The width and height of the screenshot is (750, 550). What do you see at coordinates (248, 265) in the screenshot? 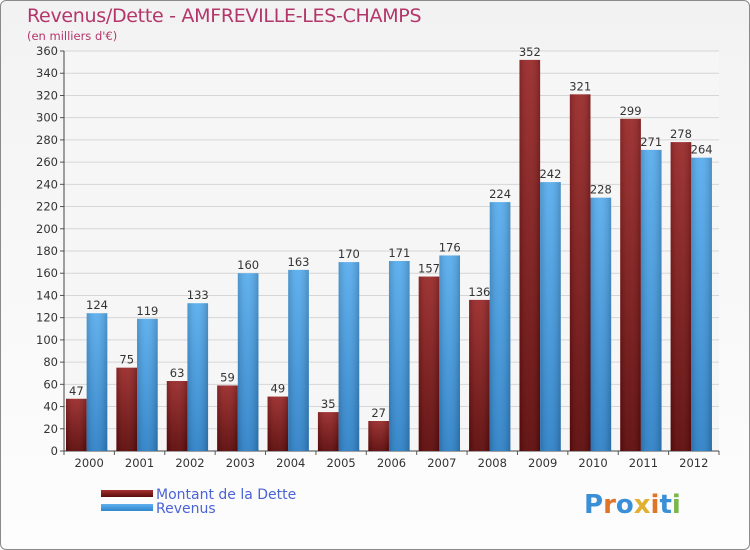
I see `data-label: 160` at bounding box center [248, 265].